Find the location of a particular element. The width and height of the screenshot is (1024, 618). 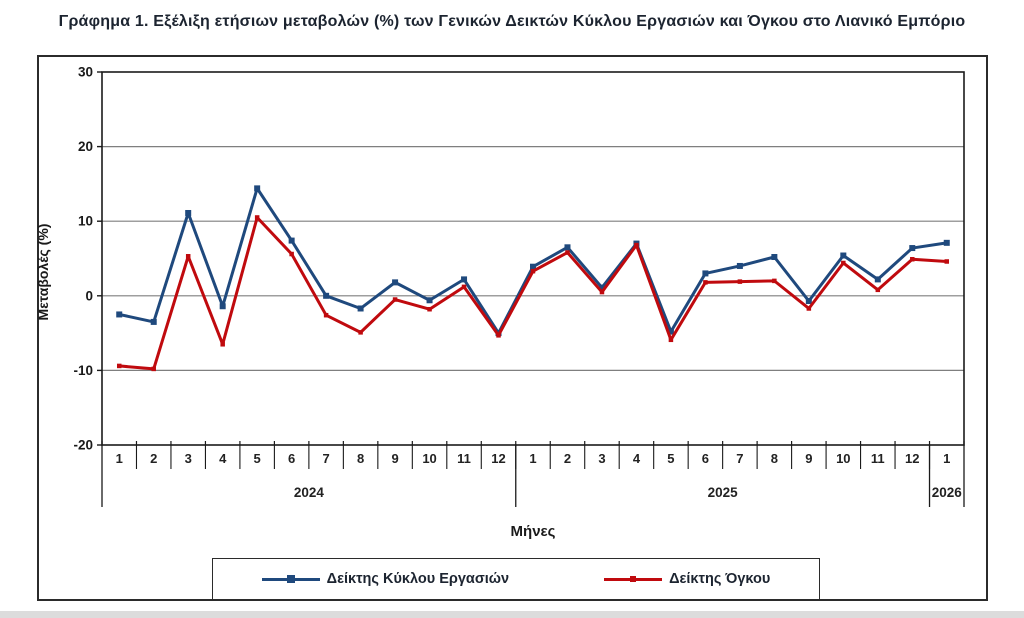

y-tick-label: 0 is located at coordinates (89, 295).